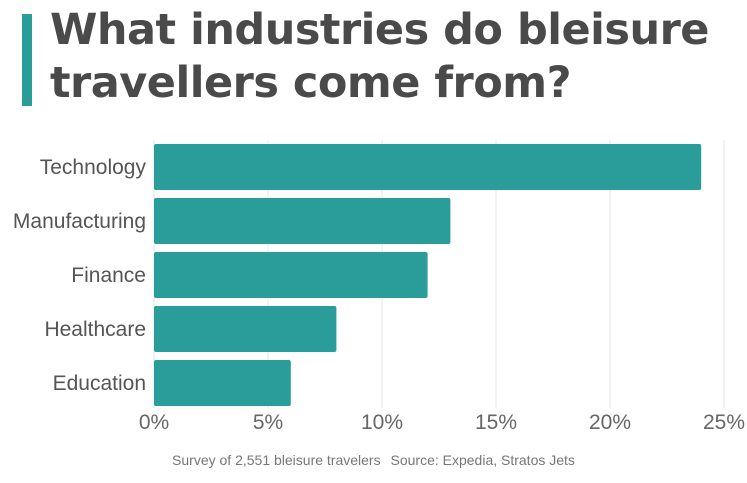 Image resolution: width=747 pixels, height=483 pixels. What do you see at coordinates (382, 422) in the screenshot?
I see `x-tick-label: 10%` at bounding box center [382, 422].